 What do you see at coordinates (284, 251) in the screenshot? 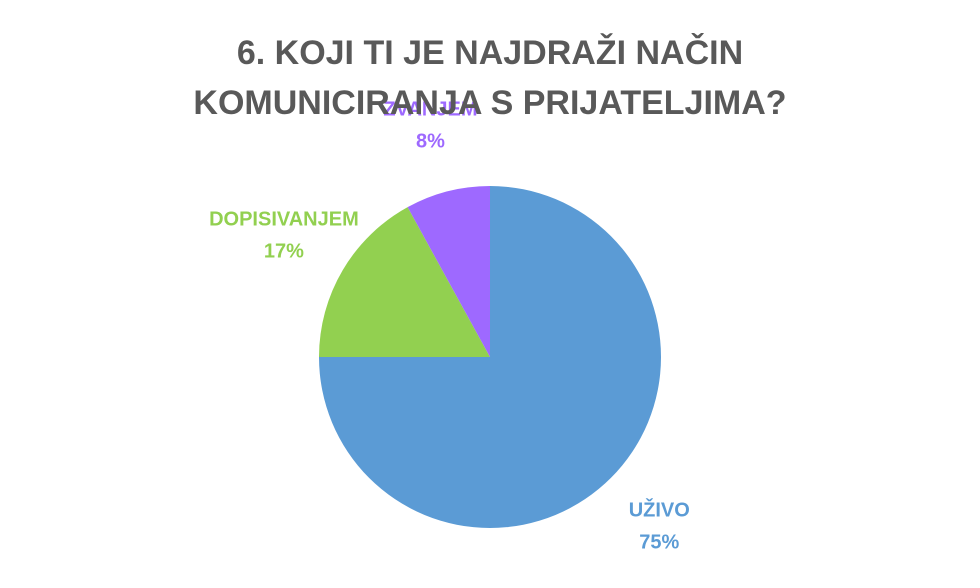
I see `value-label: 17%` at bounding box center [284, 251].